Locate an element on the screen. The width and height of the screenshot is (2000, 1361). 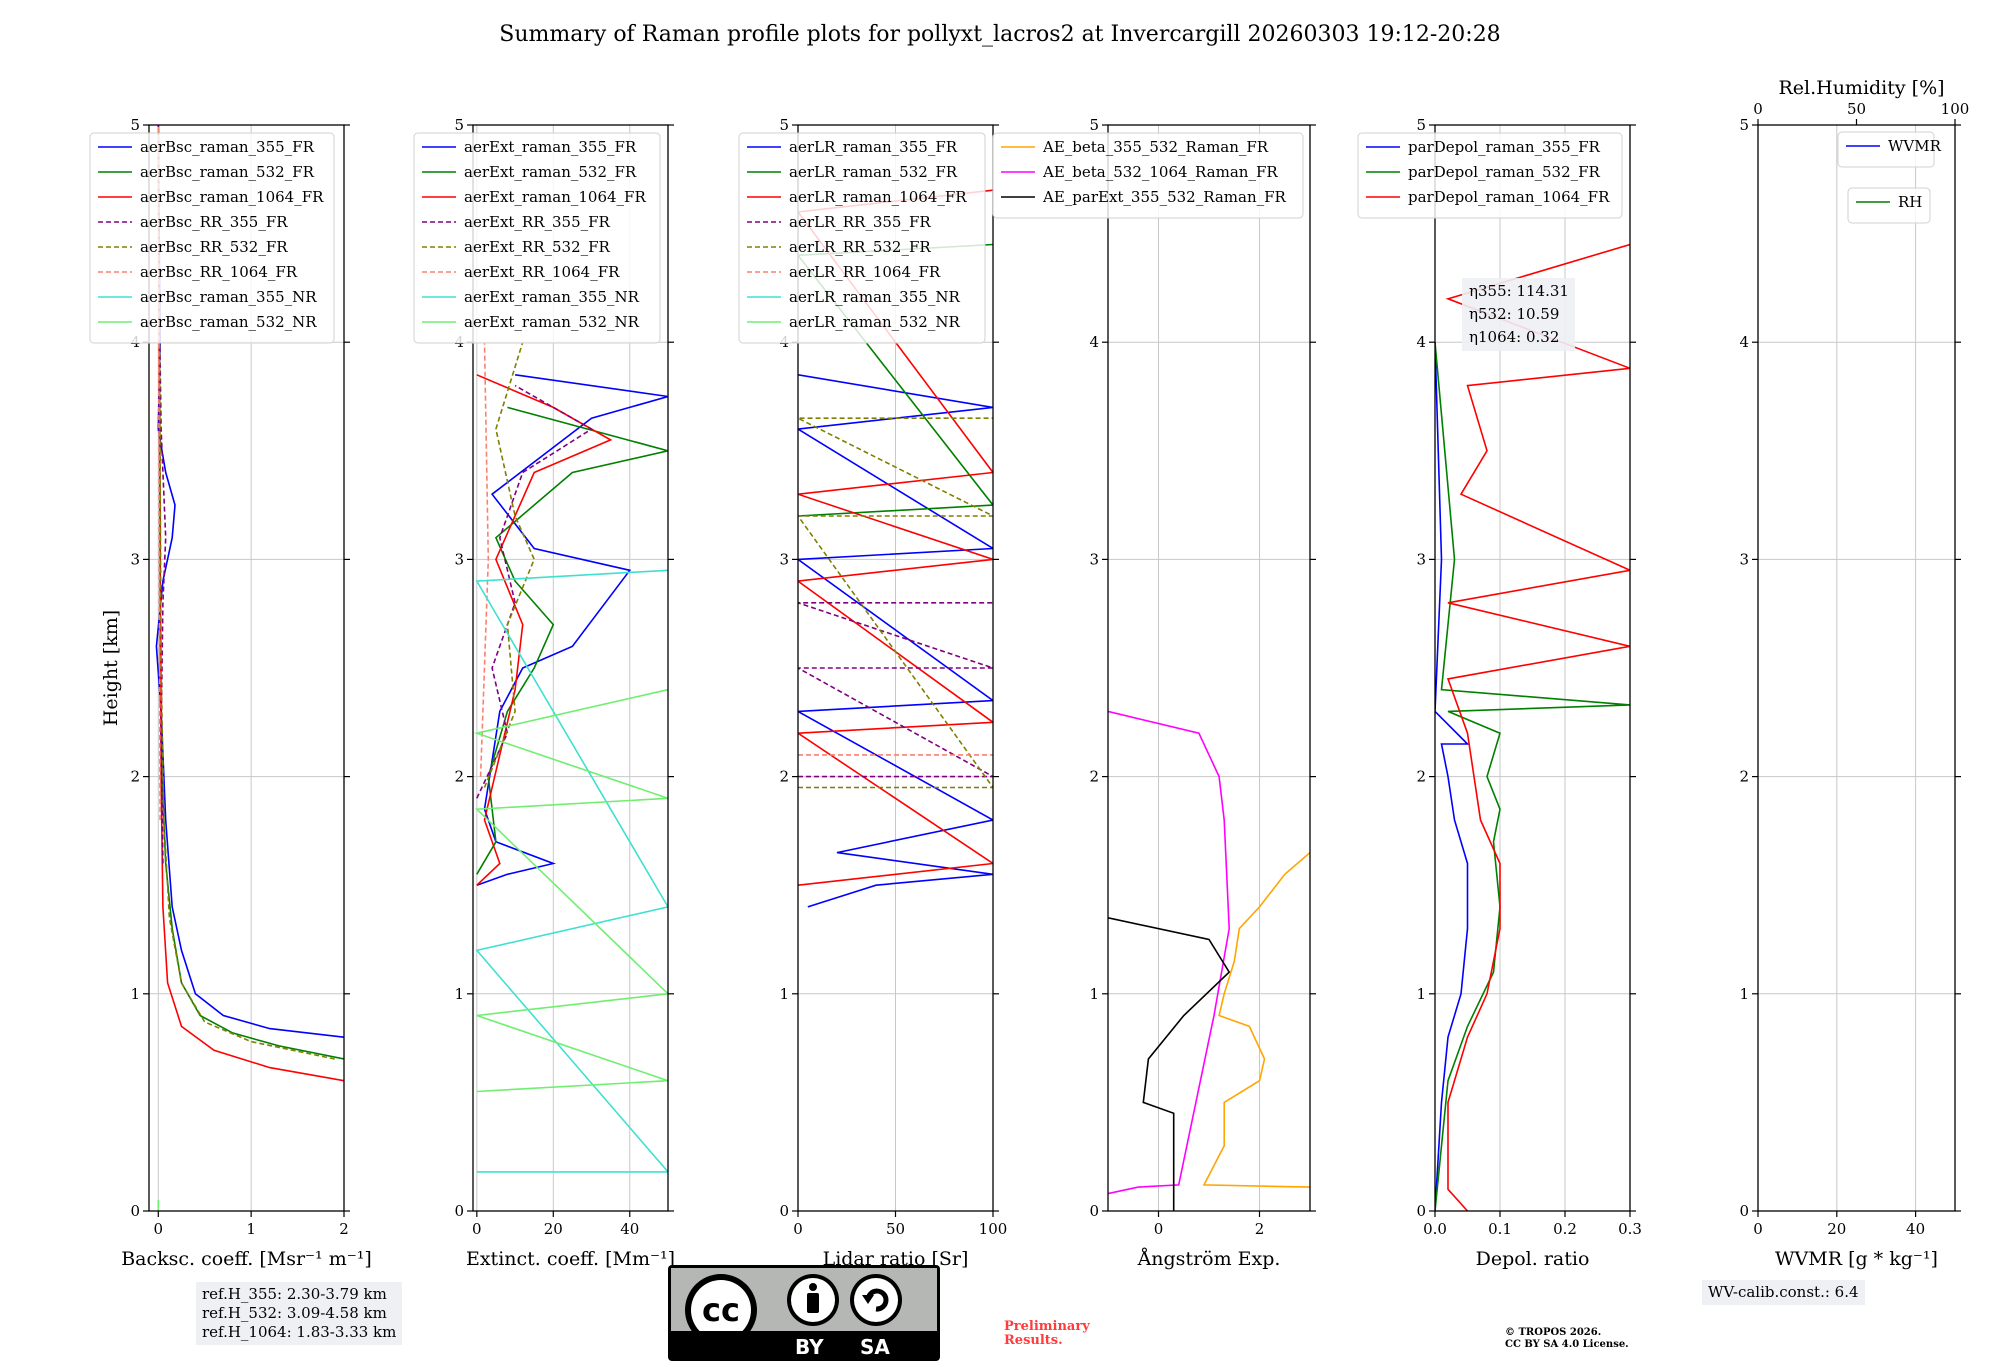
cc-badge-band: cc is located at coordinates (804, 1307).